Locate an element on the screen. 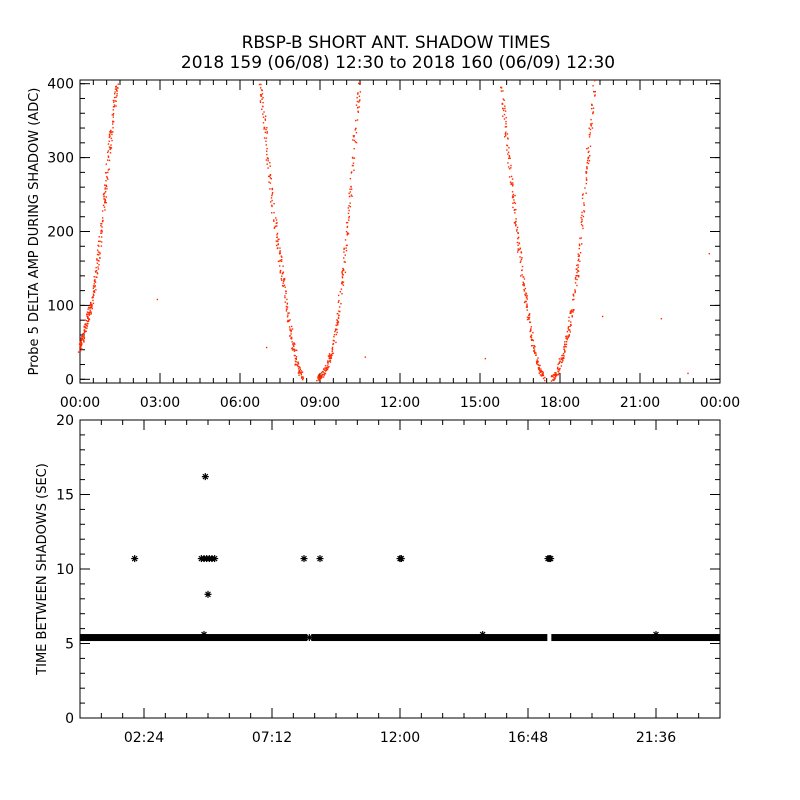 Image resolution: width=800 pixels, height=800 pixels. x-tick-label: 18:00 is located at coordinates (560, 403).